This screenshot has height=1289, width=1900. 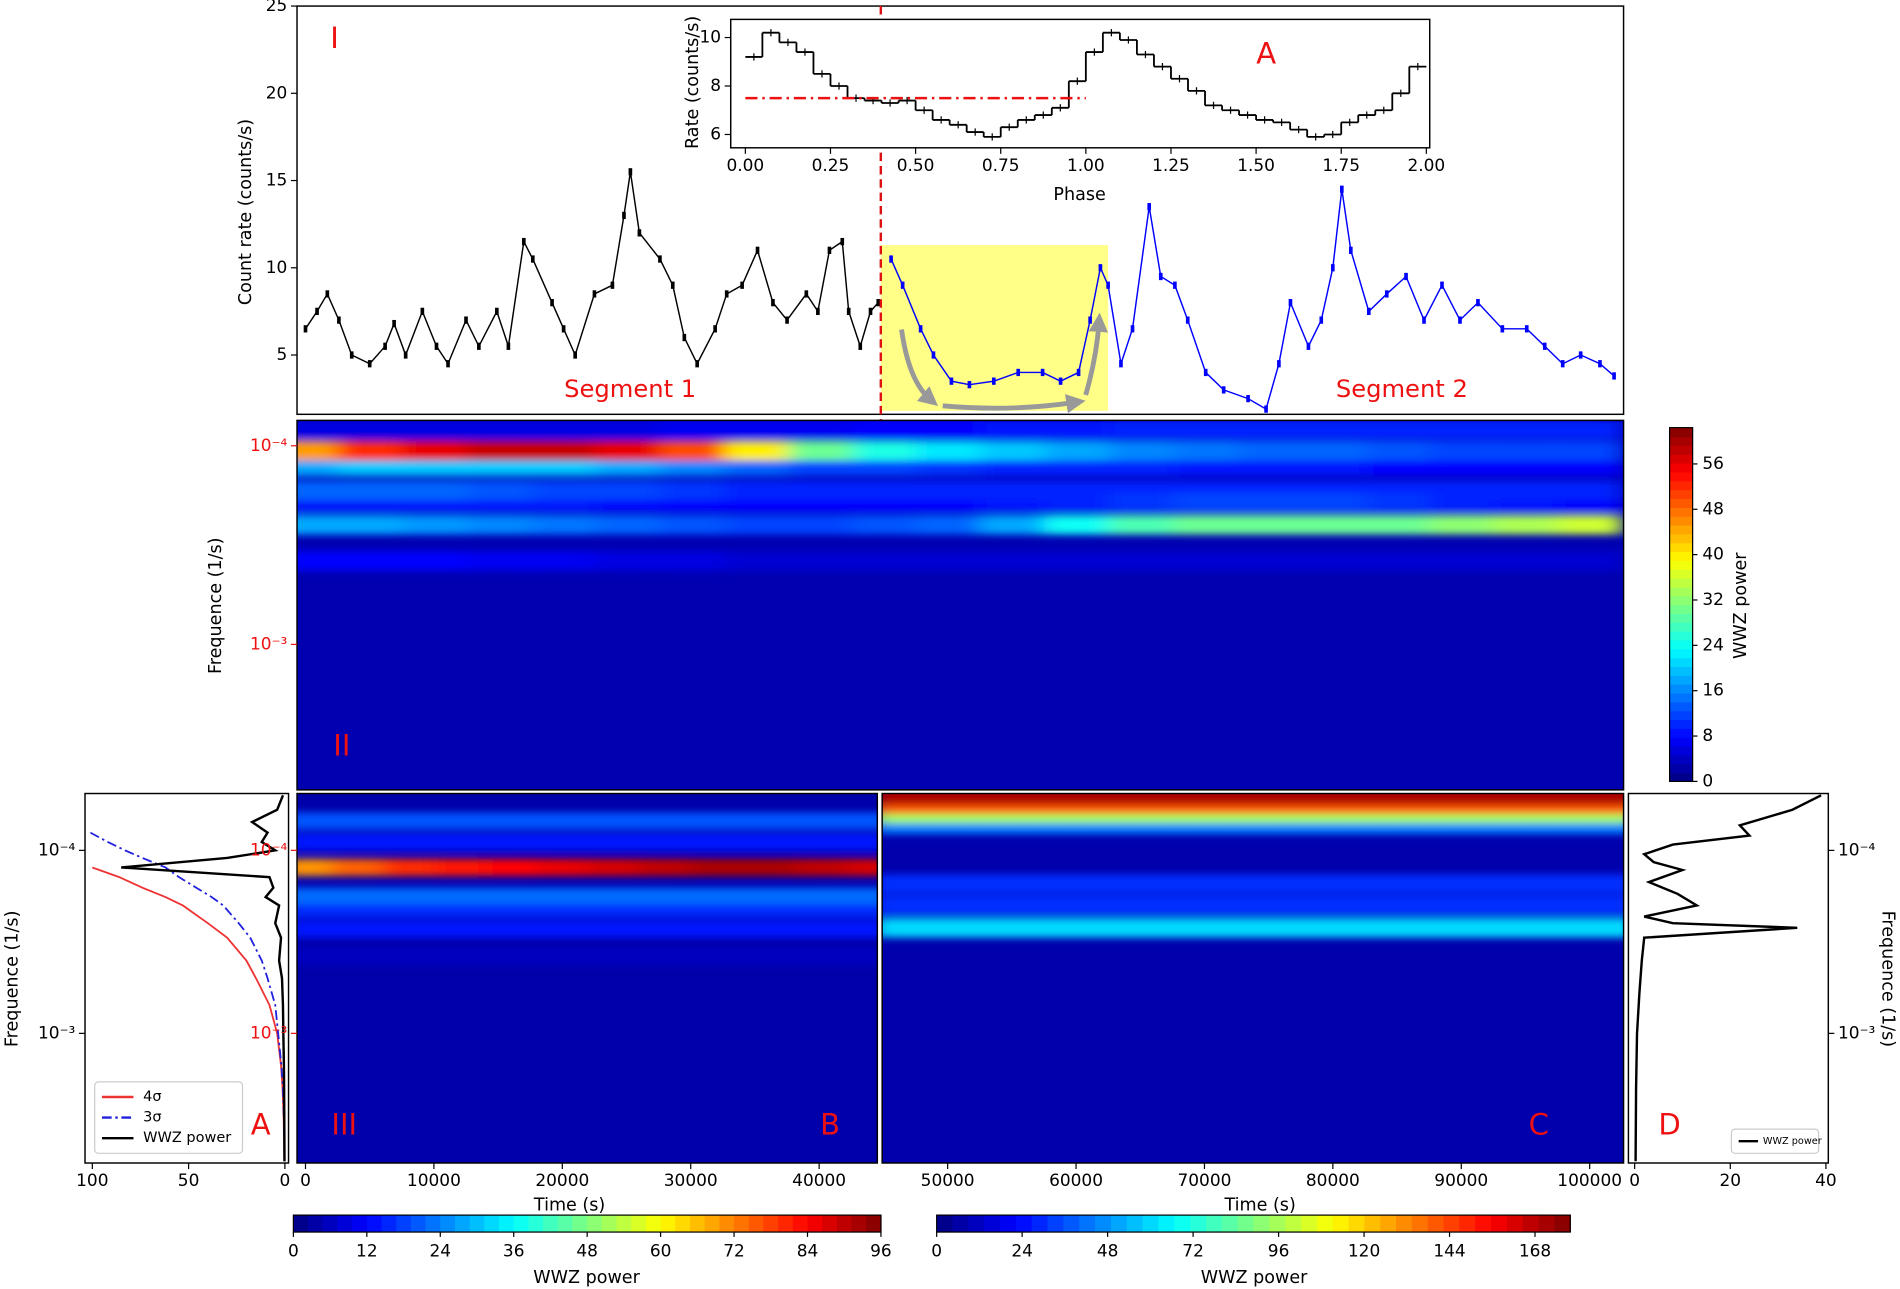 I want to click on panel-label: I, so click(x=334, y=38).